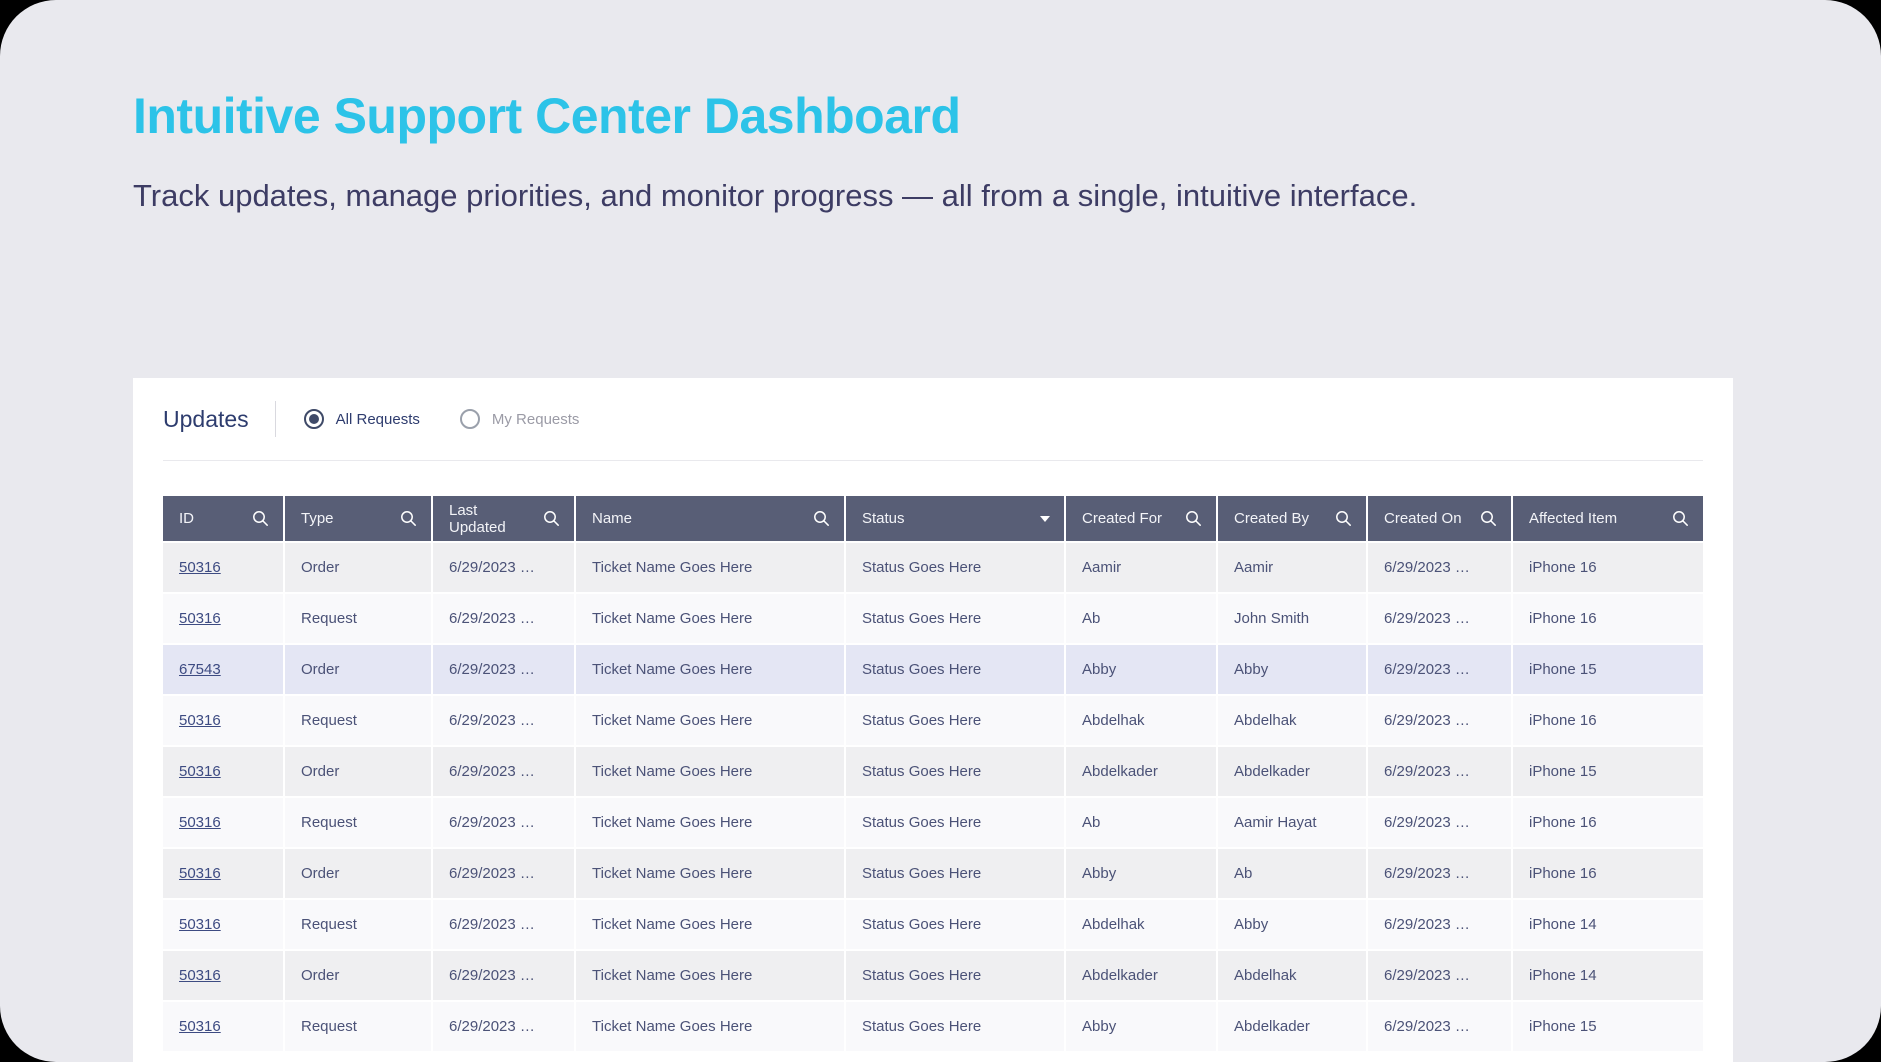 This screenshot has width=1881, height=1062. I want to click on column-header-created-on: Created On, so click(1438, 518).